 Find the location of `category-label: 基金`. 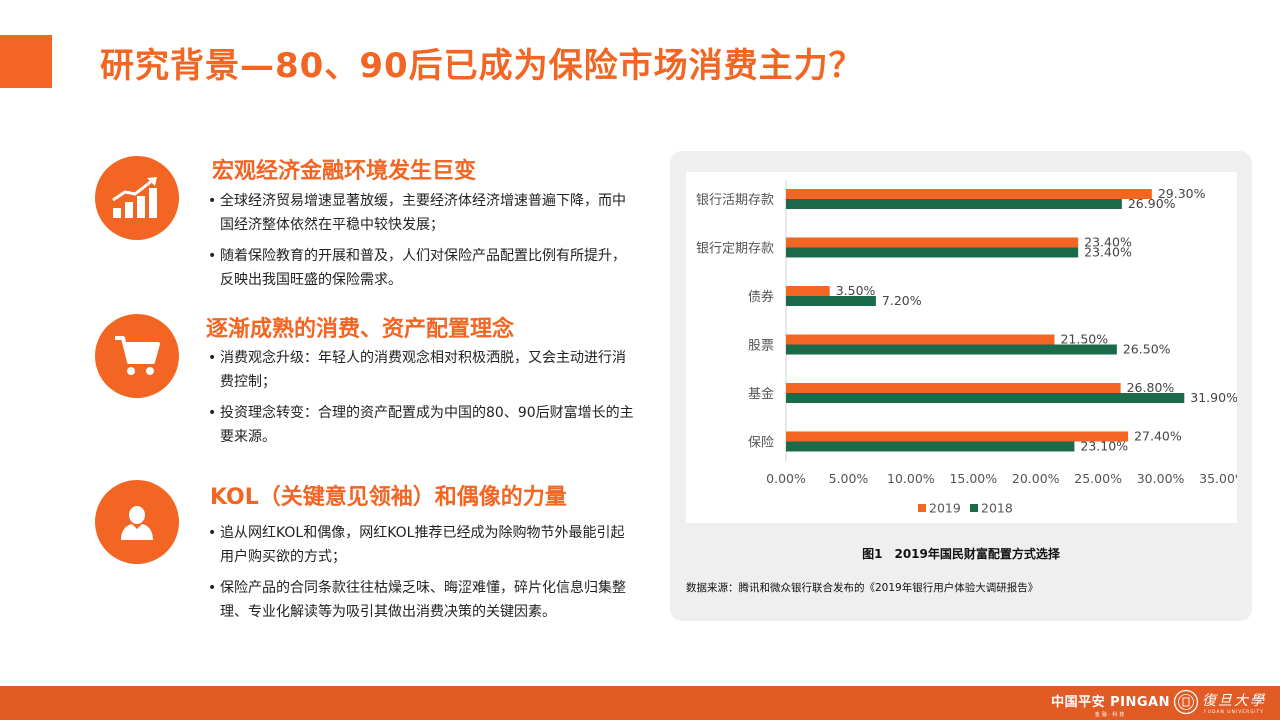

category-label: 基金 is located at coordinates (761, 394).